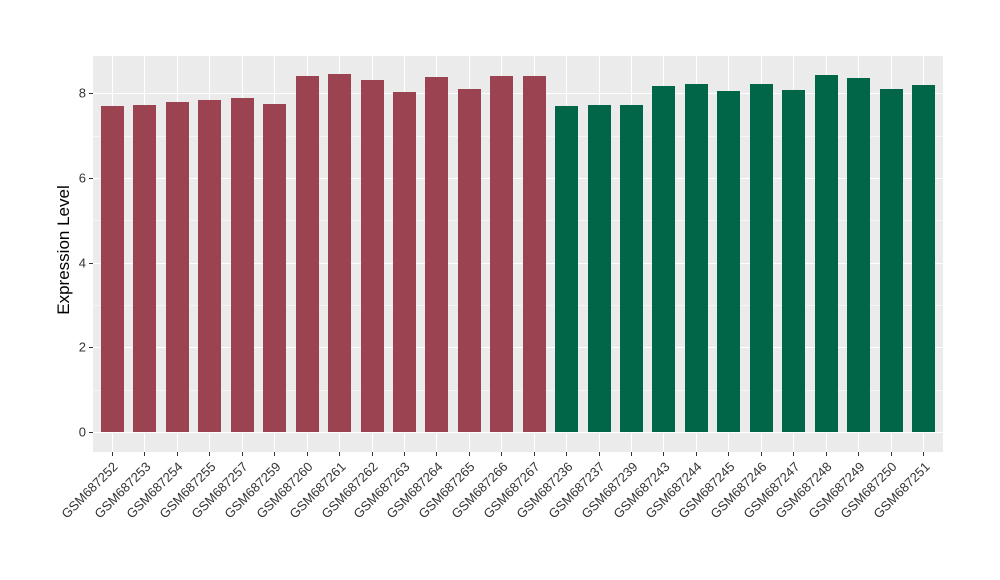  I want to click on y-tick-label: 2, so click(82, 347).